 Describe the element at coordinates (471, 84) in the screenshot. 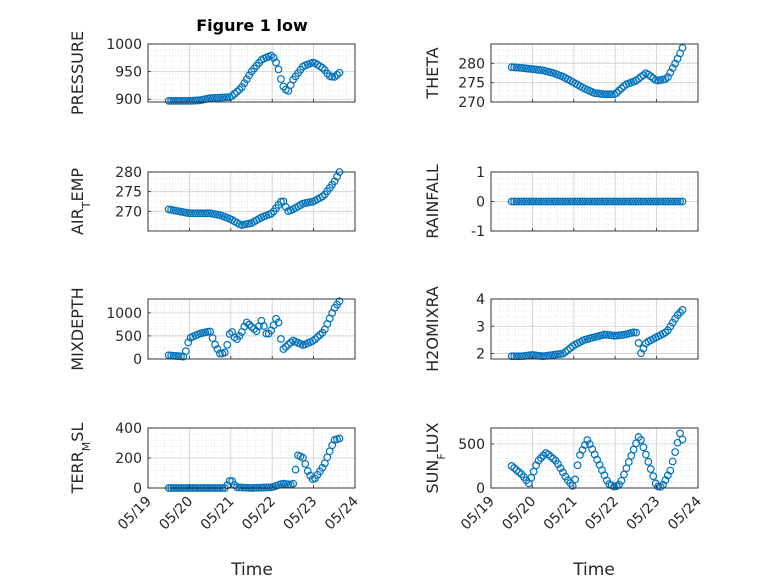

I see `y-tick-label: 275` at that location.